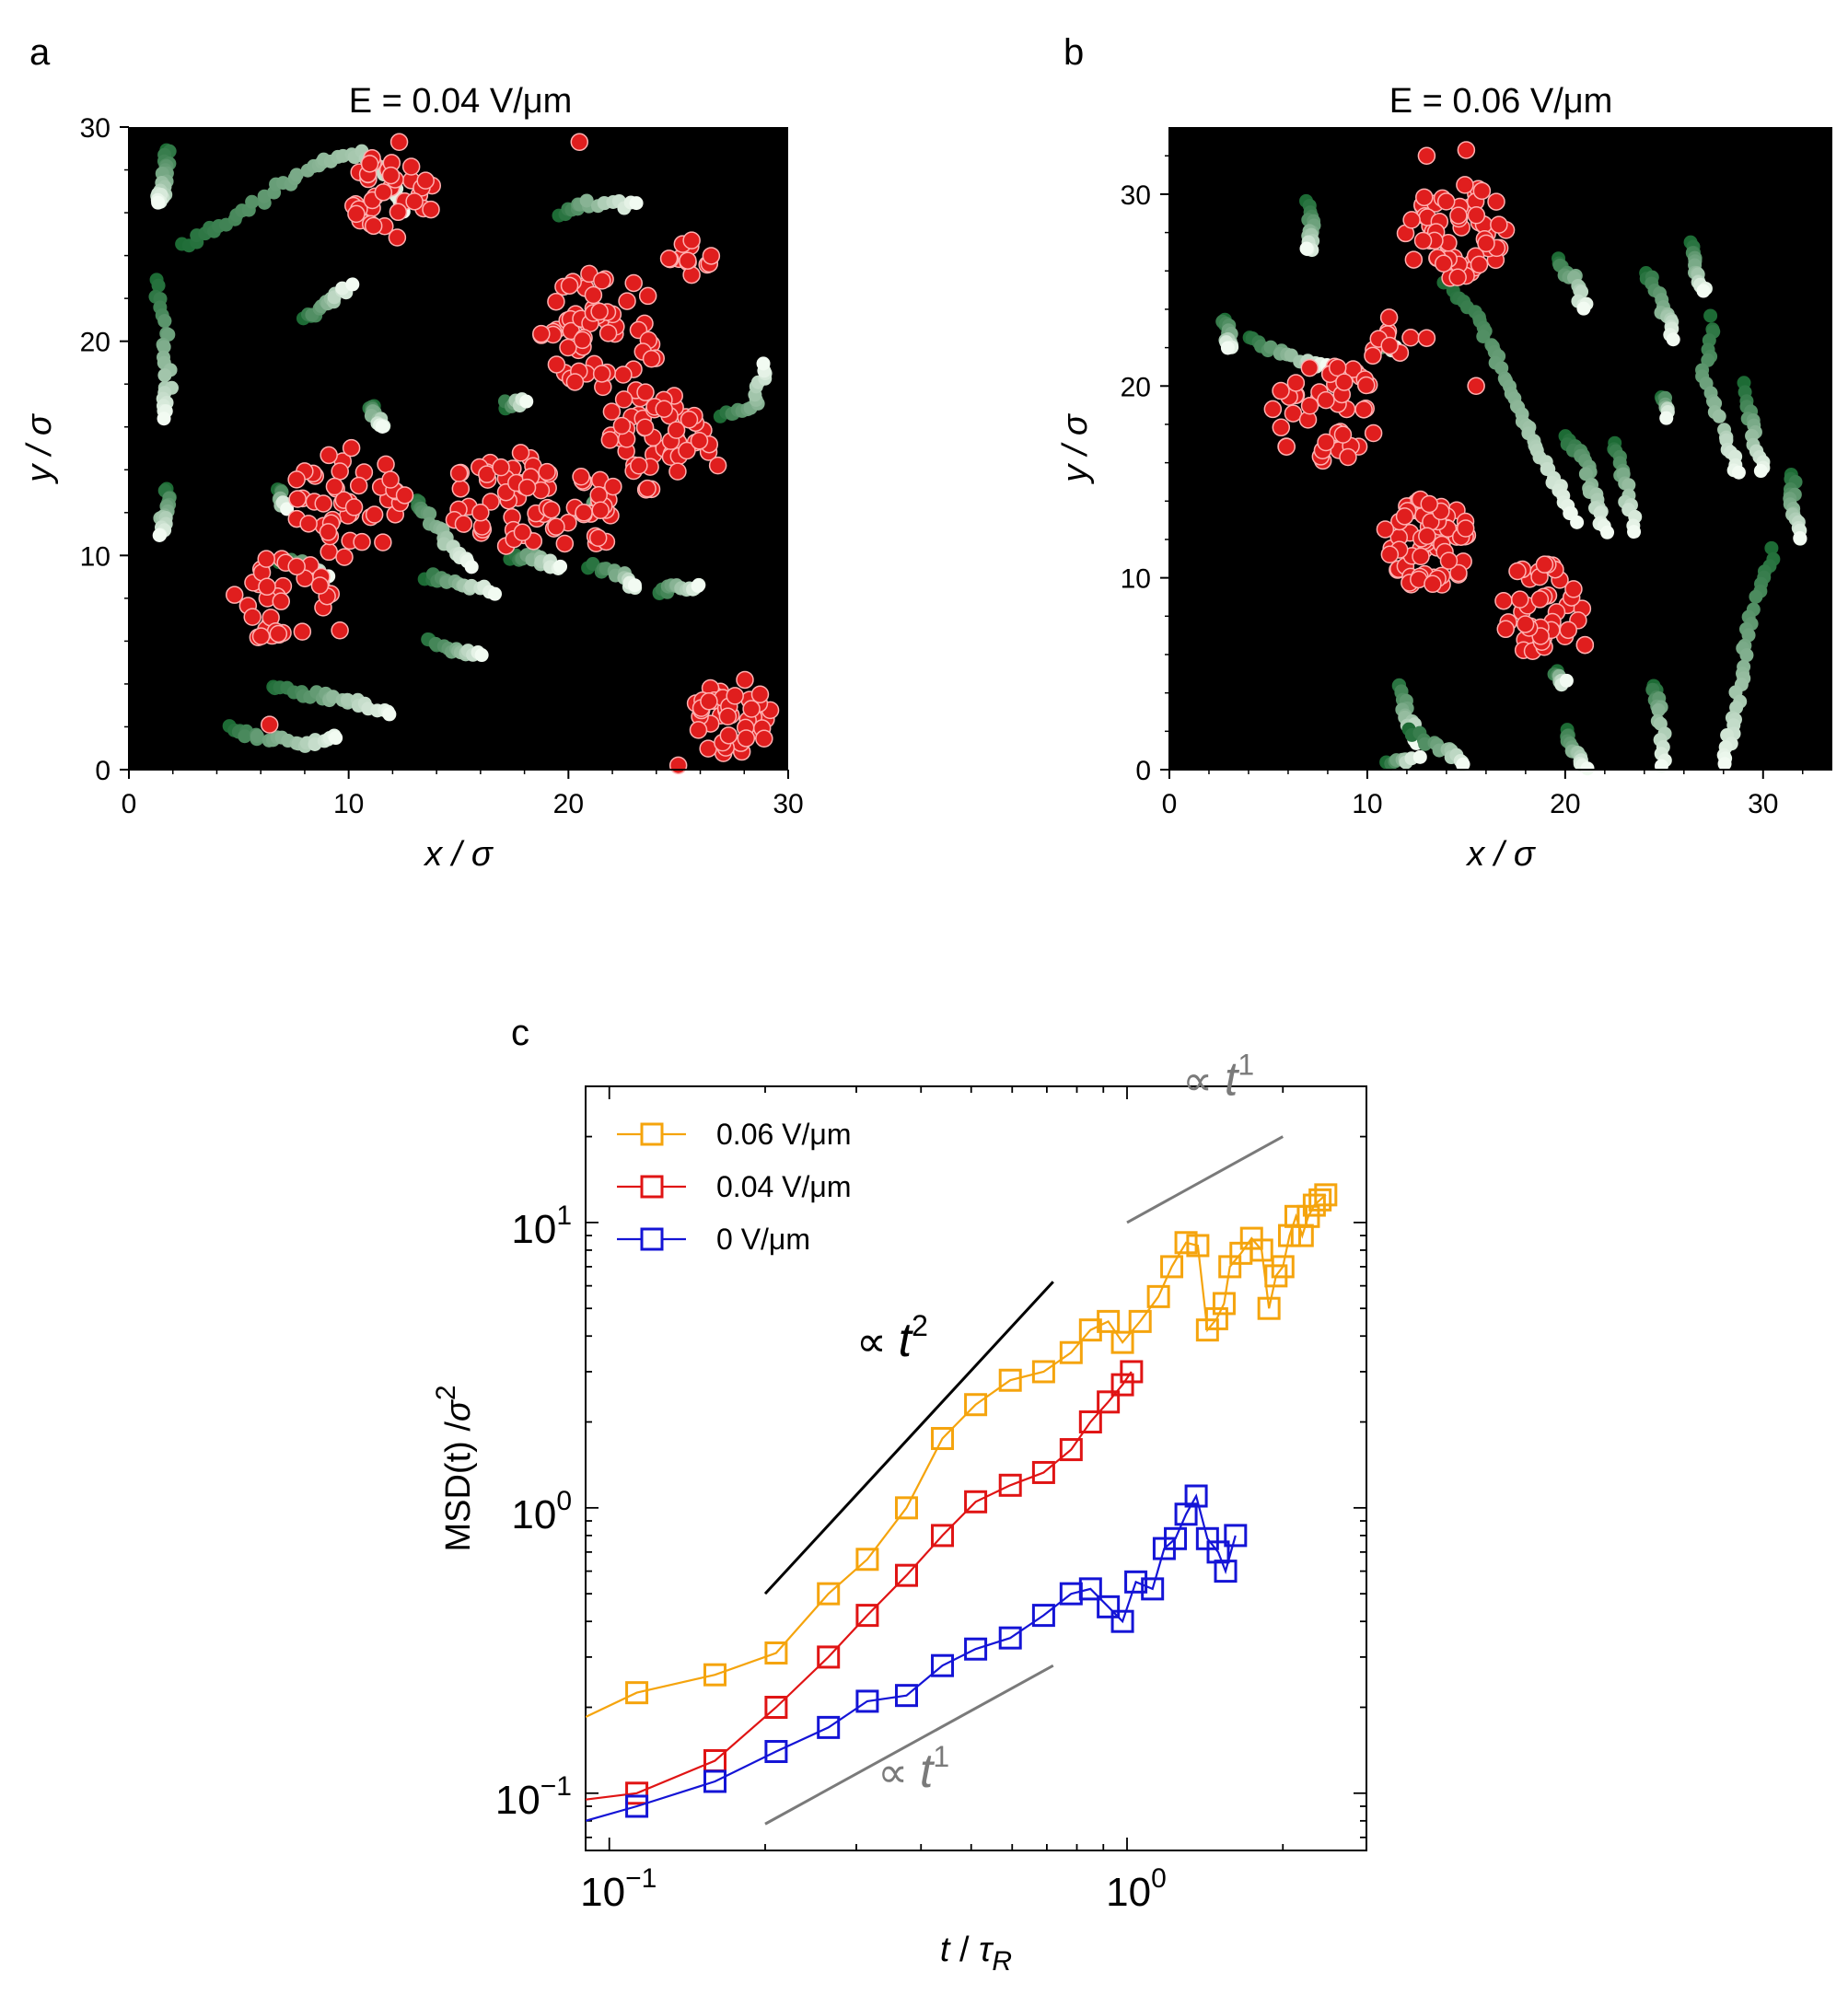 The image size is (1848, 1995). Describe the element at coordinates (95, 556) in the screenshot. I see `panel-a-y-tick-label: 10` at that location.